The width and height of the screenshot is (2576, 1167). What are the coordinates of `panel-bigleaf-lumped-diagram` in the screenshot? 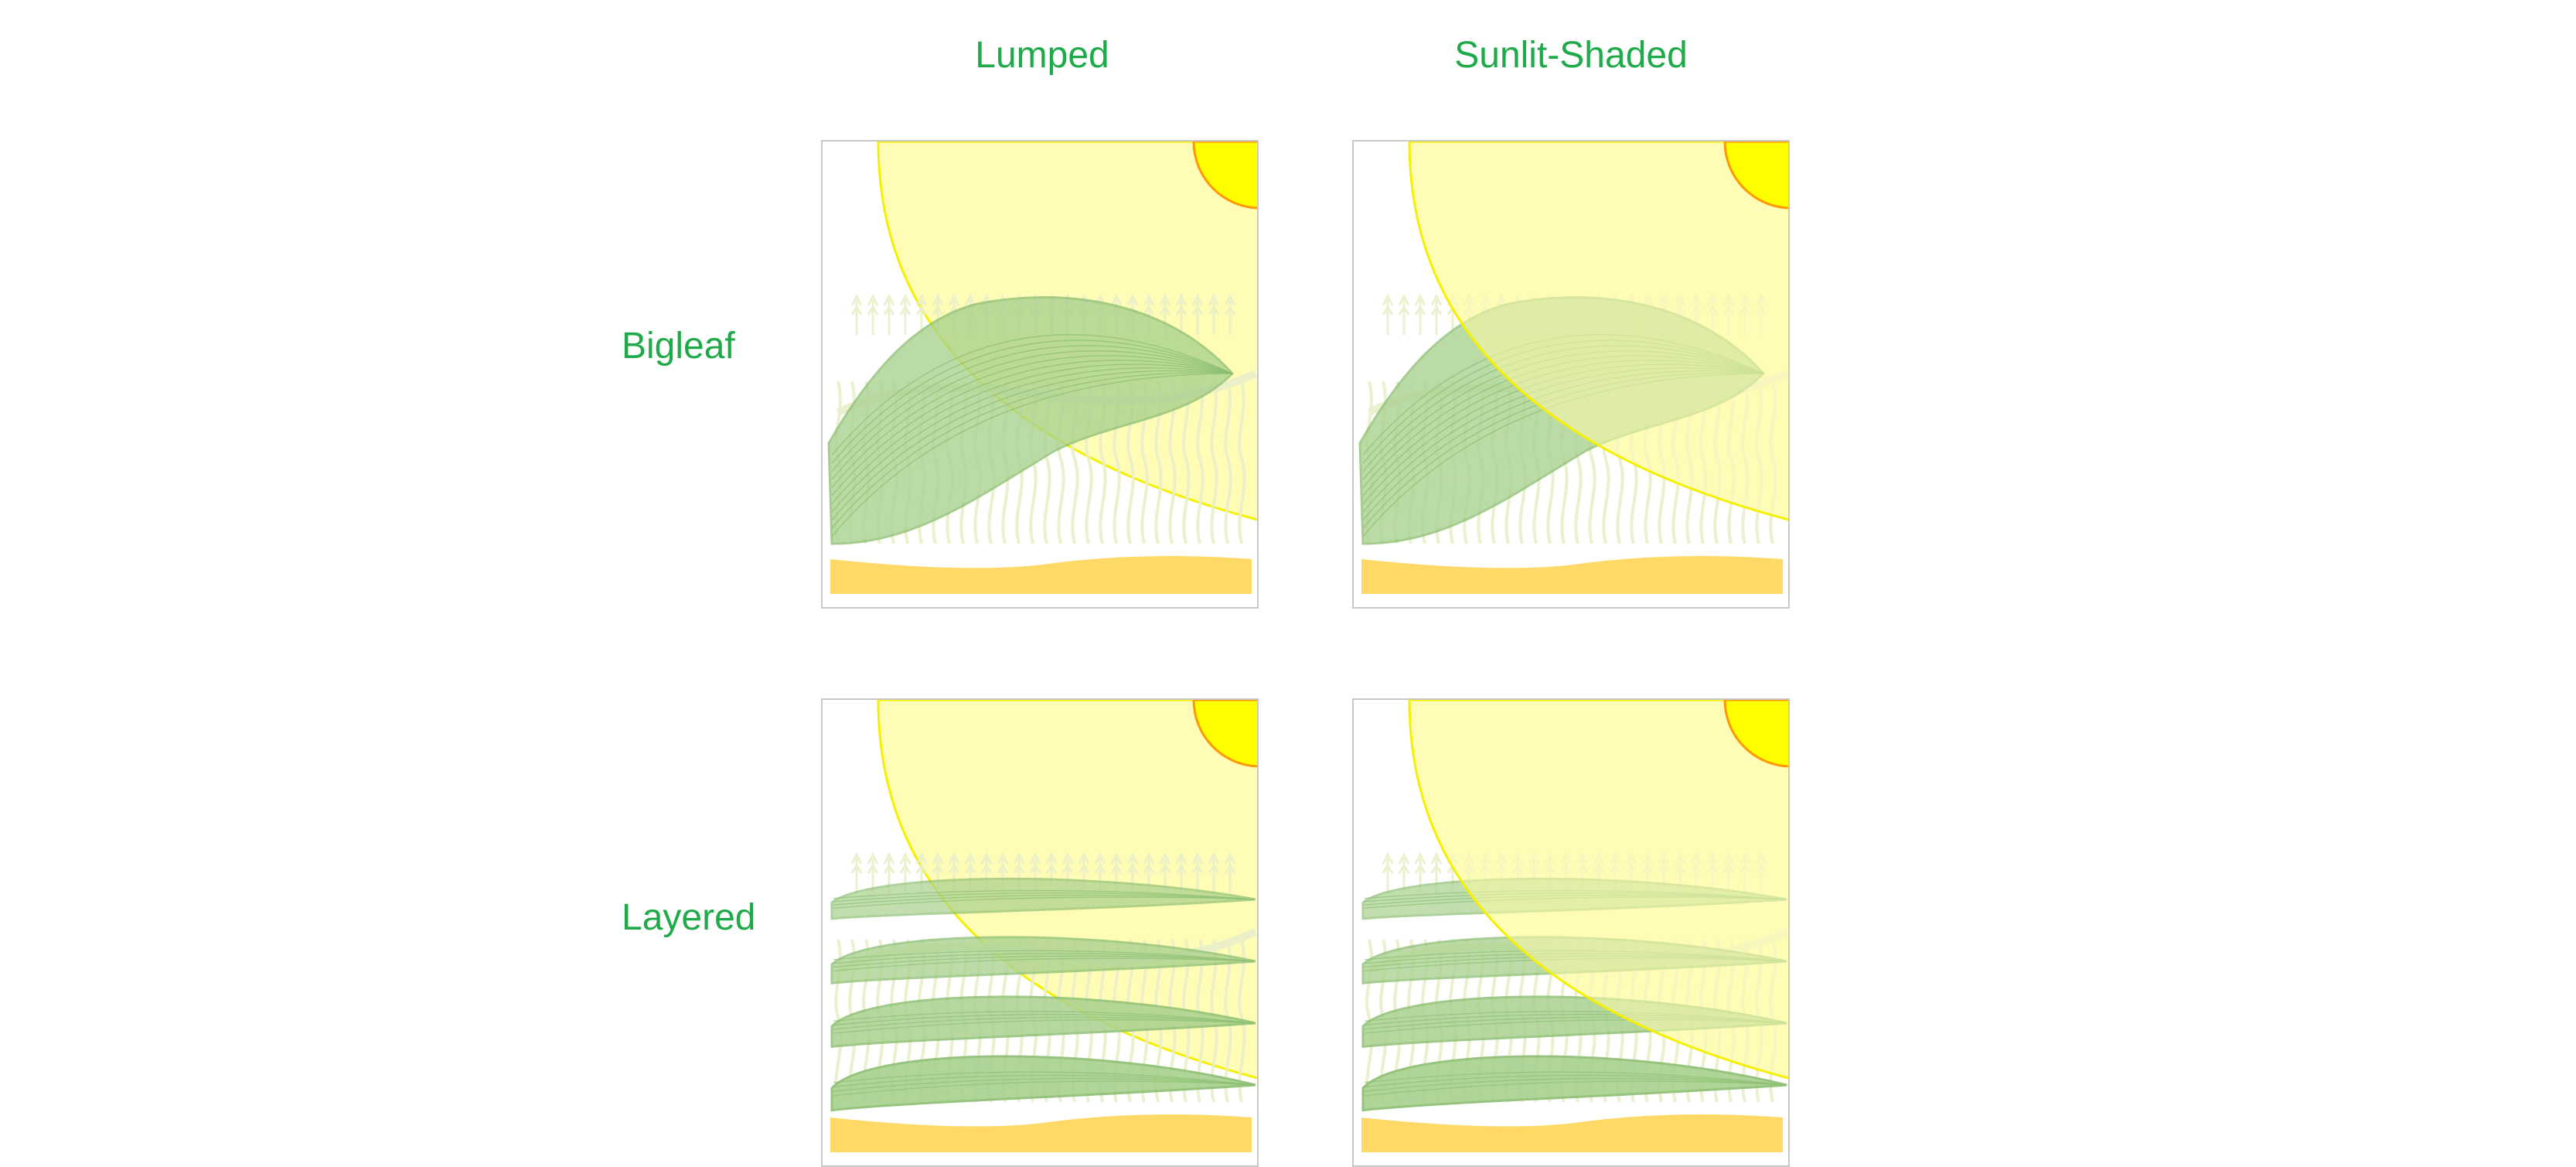 It's located at (1042, 368).